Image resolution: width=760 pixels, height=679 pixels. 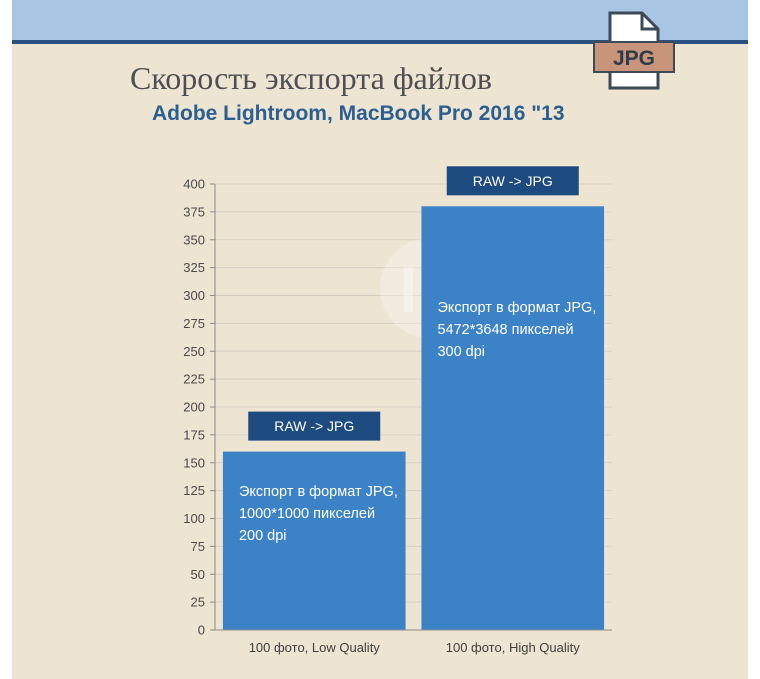 What do you see at coordinates (194, 267) in the screenshot?
I see `y-tick-label: 325` at bounding box center [194, 267].